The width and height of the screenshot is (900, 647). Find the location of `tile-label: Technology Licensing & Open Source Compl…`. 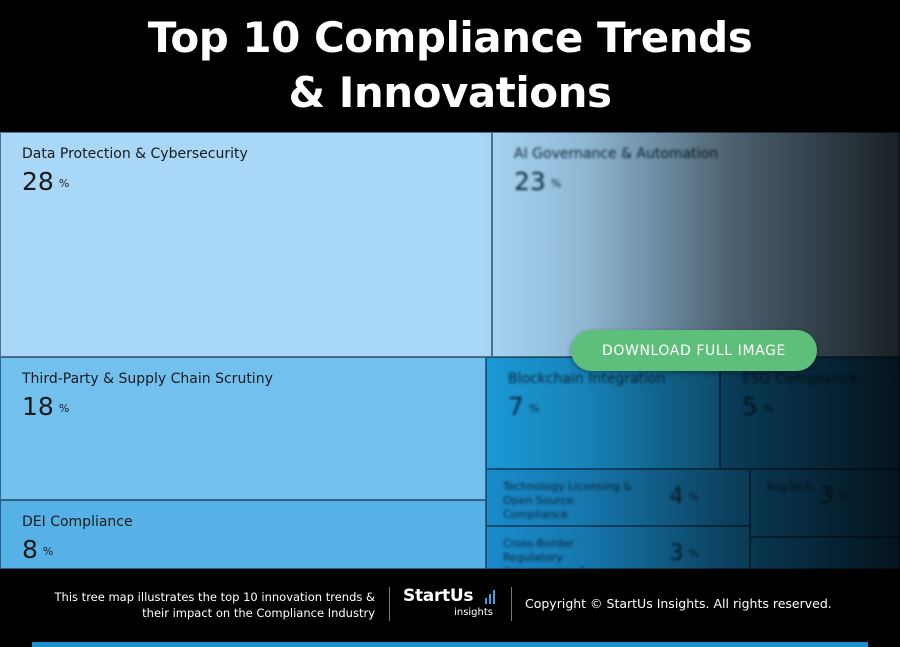

tile-label: Technology Licensing & Open Source Compl… is located at coordinates (567, 500).